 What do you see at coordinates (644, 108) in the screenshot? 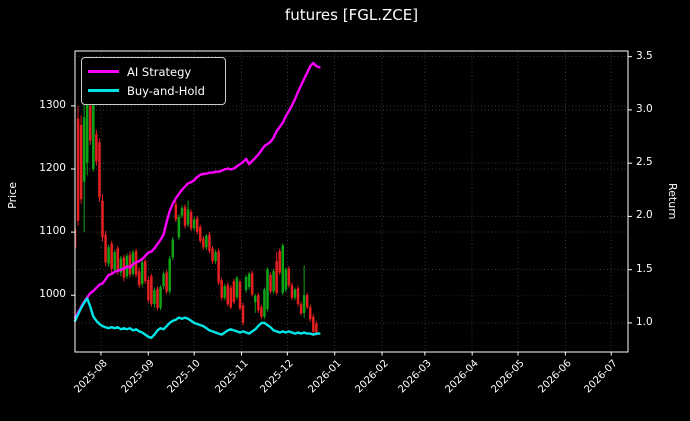
I see `y-tick-label: 3.0` at bounding box center [644, 108].